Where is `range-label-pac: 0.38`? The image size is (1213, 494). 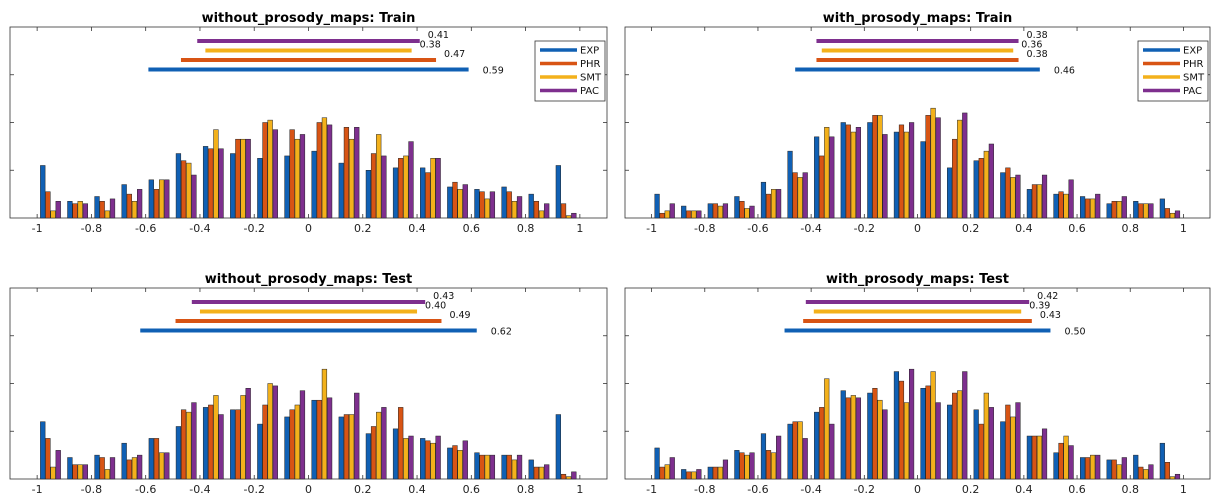 range-label-pac: 0.38 is located at coordinates (1037, 35).